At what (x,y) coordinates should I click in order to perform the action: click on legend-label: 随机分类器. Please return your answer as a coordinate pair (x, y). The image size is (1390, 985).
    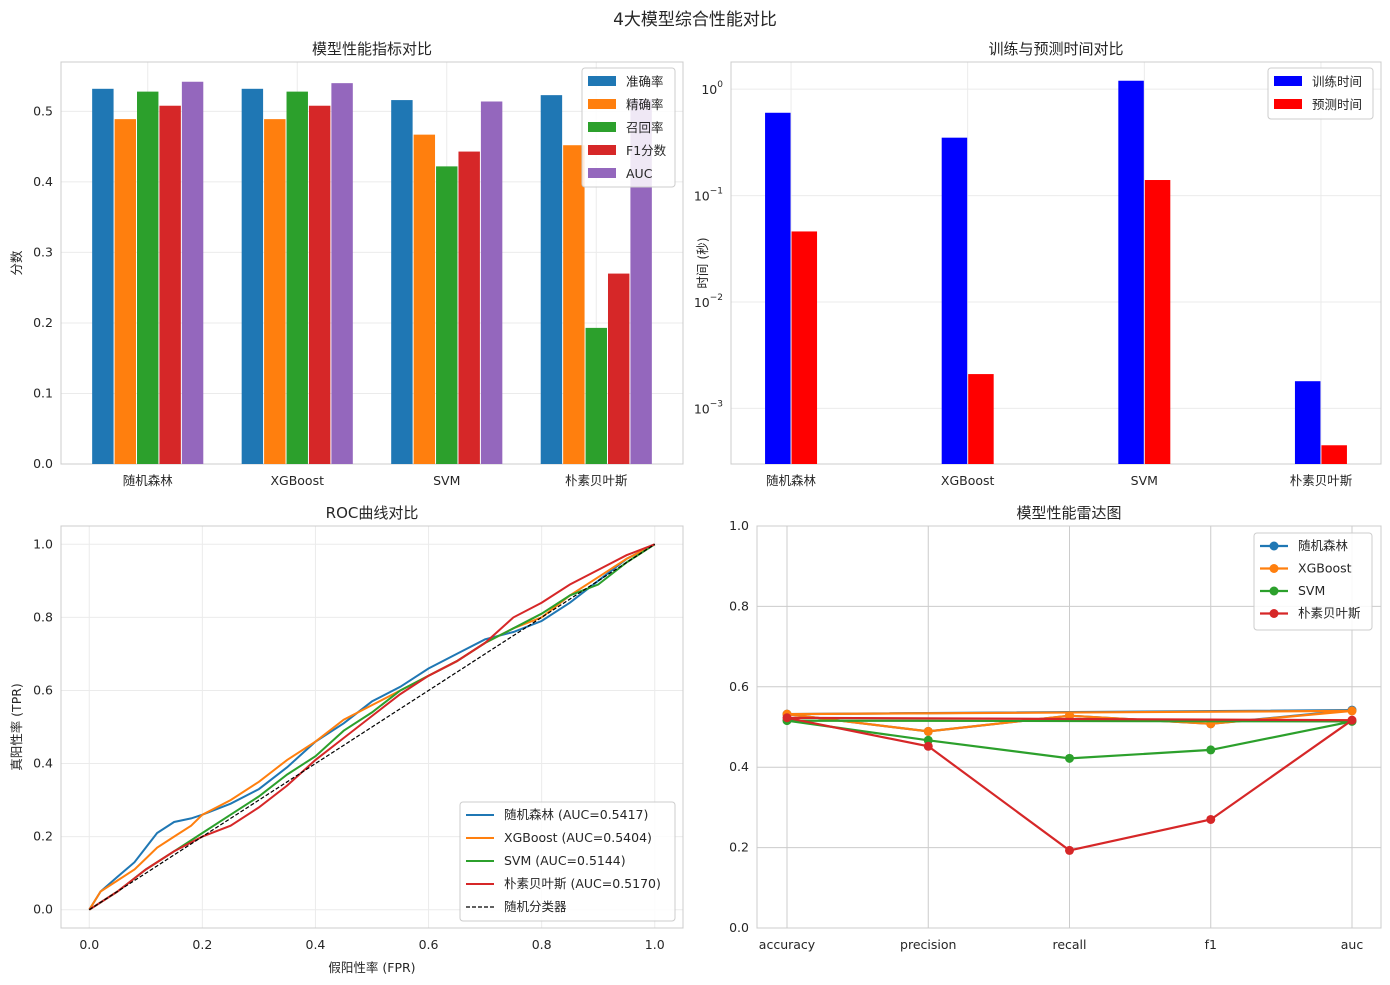
    Looking at the image, I should click on (535, 906).